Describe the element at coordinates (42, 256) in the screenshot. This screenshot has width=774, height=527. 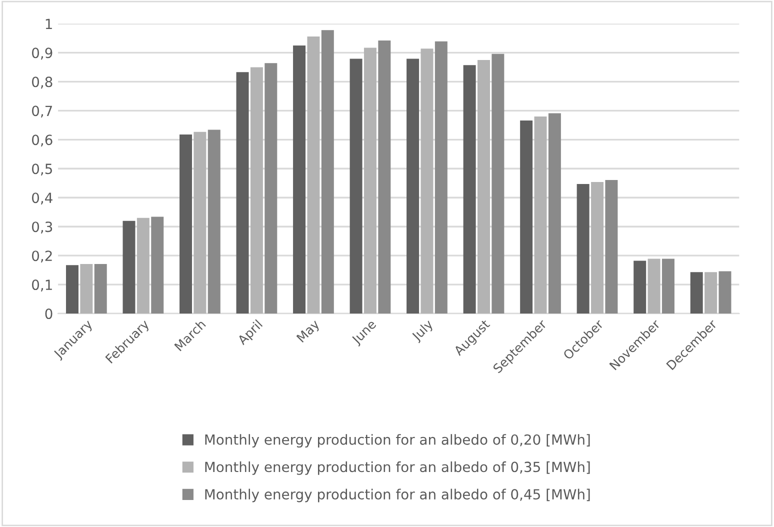
I see `y-tick-label: 0,2` at that location.